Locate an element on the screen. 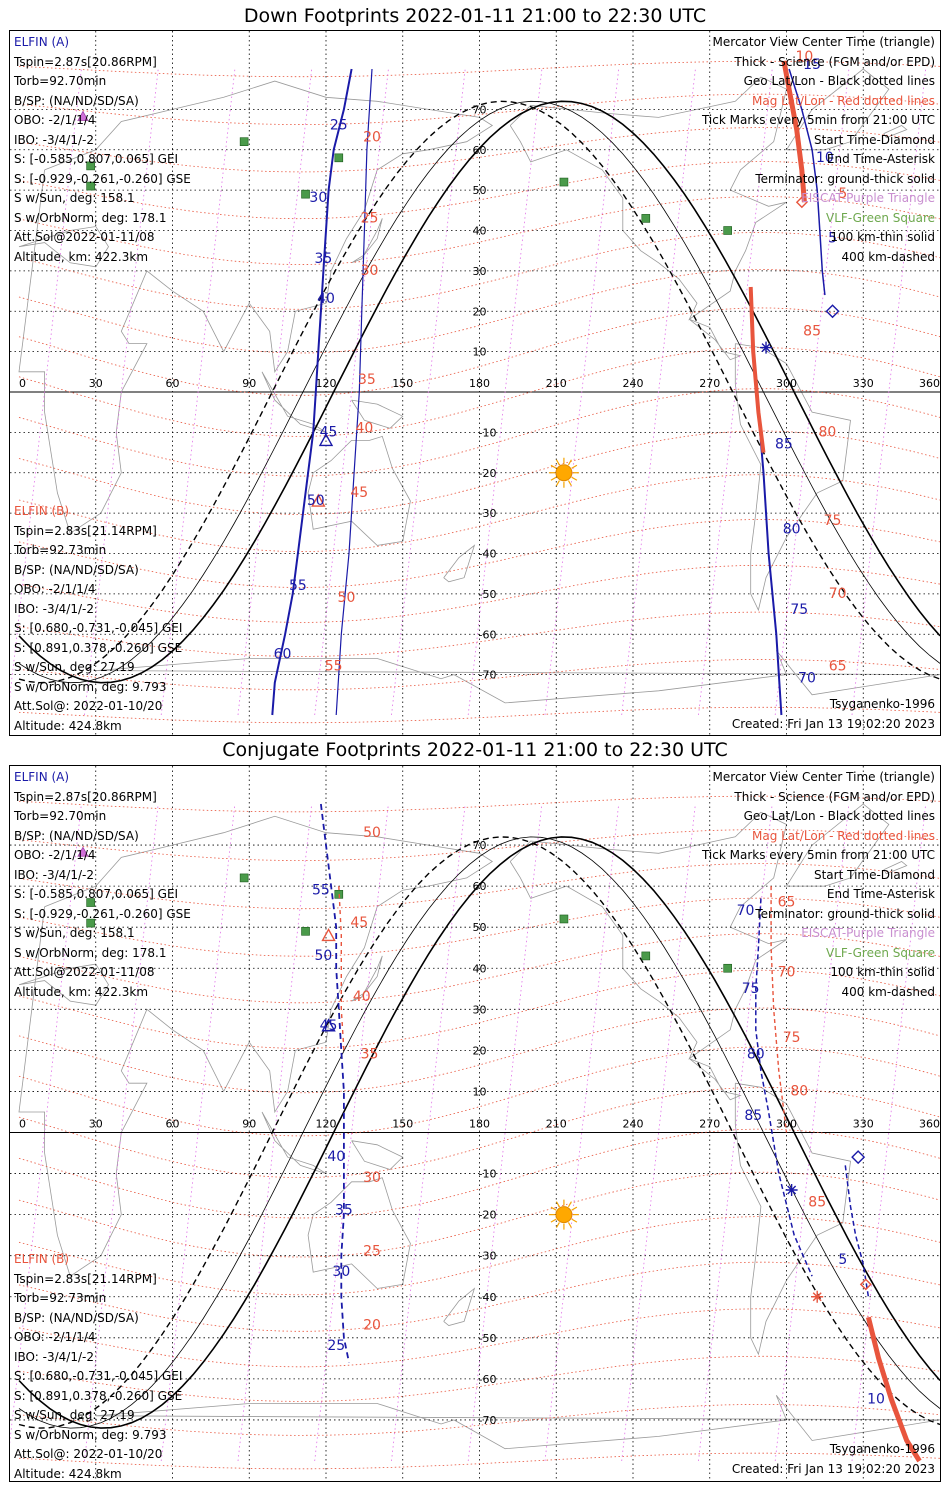  elfin-a-name: ELFIN (A) is located at coordinates (42, 42).